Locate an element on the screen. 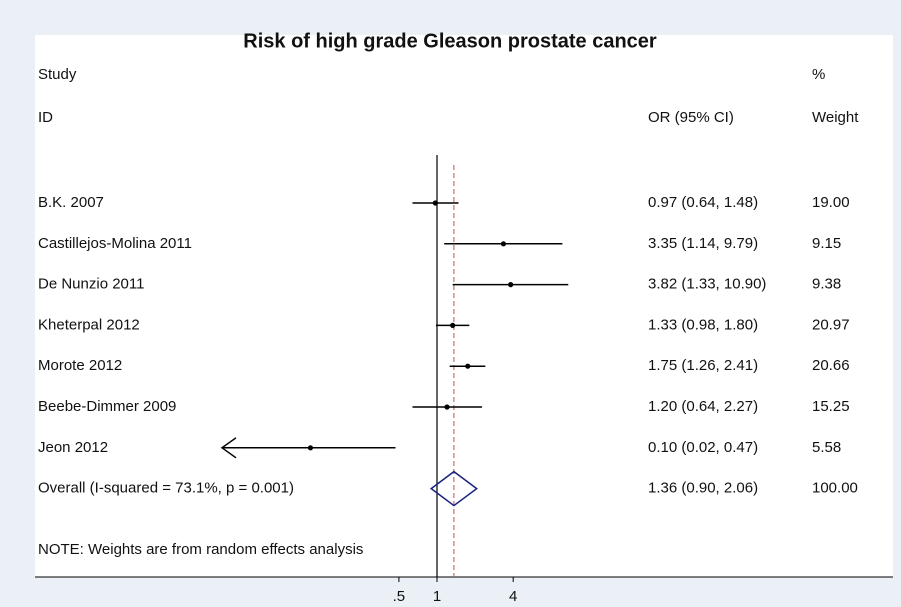 The height and width of the screenshot is (607, 901). weight-label: 5.58 is located at coordinates (826, 447).